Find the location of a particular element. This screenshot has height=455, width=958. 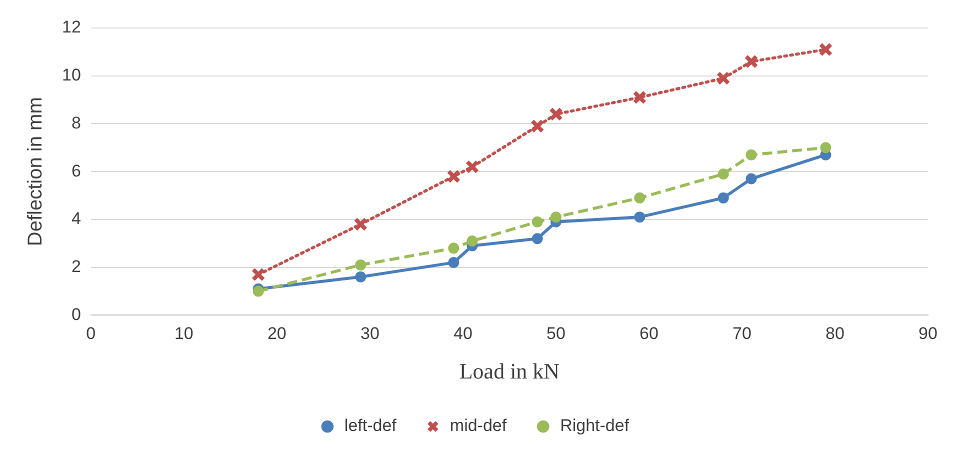

x-tick-label: 10 is located at coordinates (184, 334).